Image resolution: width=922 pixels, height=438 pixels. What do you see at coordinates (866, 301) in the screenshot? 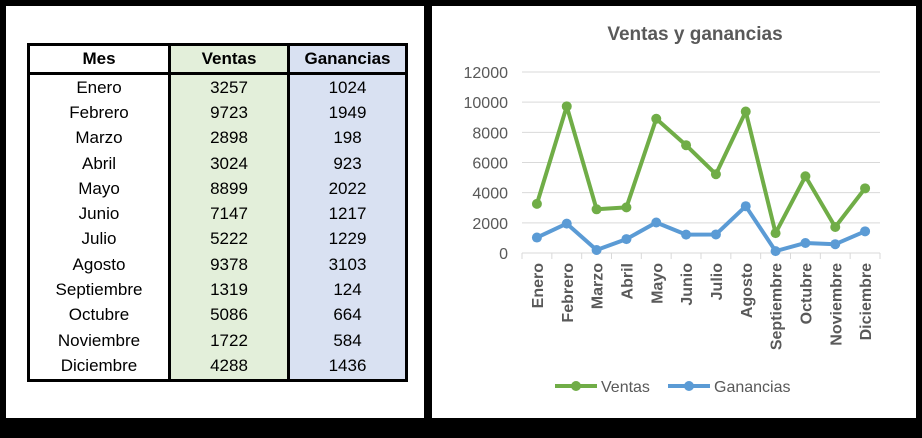
I see `x-tick-label: Diciembre` at bounding box center [866, 301].